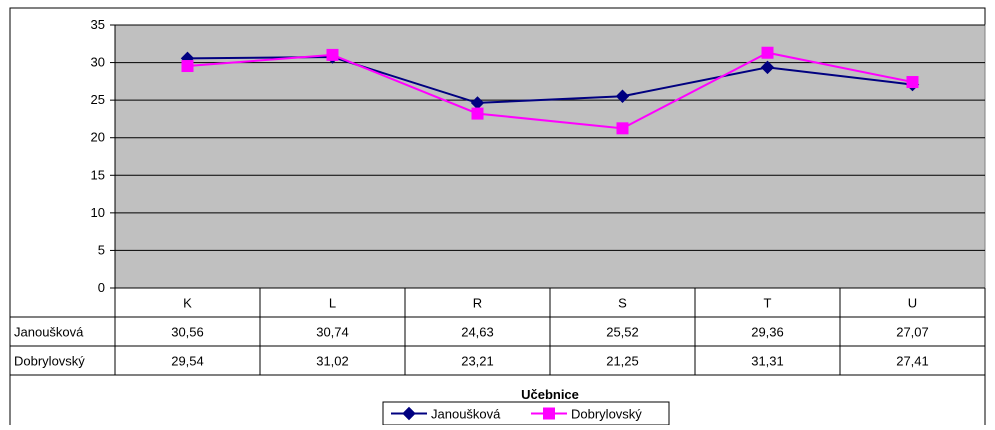  I want to click on legend-label-1: Janoušková, so click(466, 414).